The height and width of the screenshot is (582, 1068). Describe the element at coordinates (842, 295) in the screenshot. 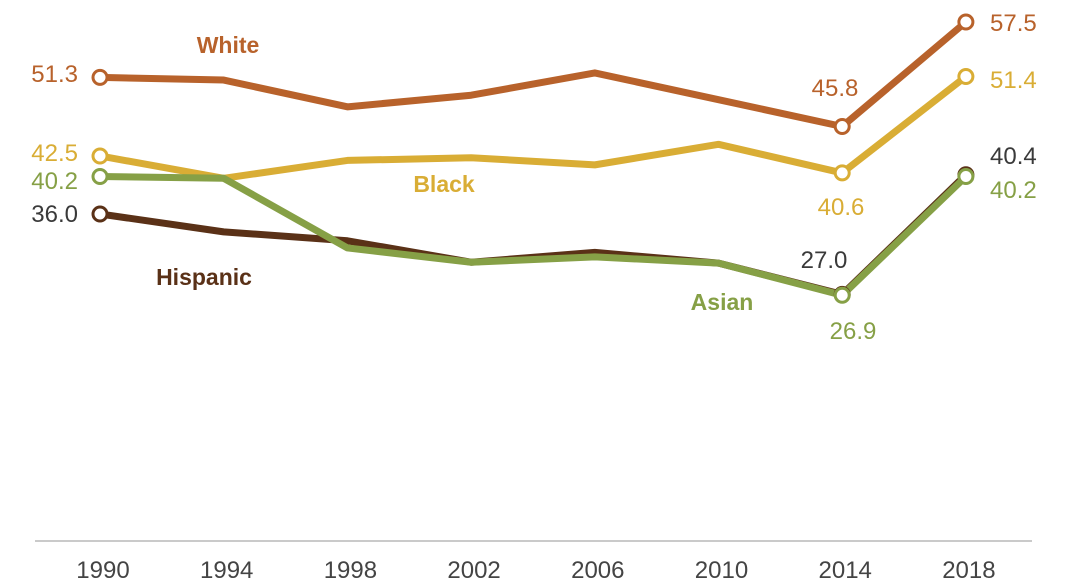

I see `asian-marker-2014` at that location.